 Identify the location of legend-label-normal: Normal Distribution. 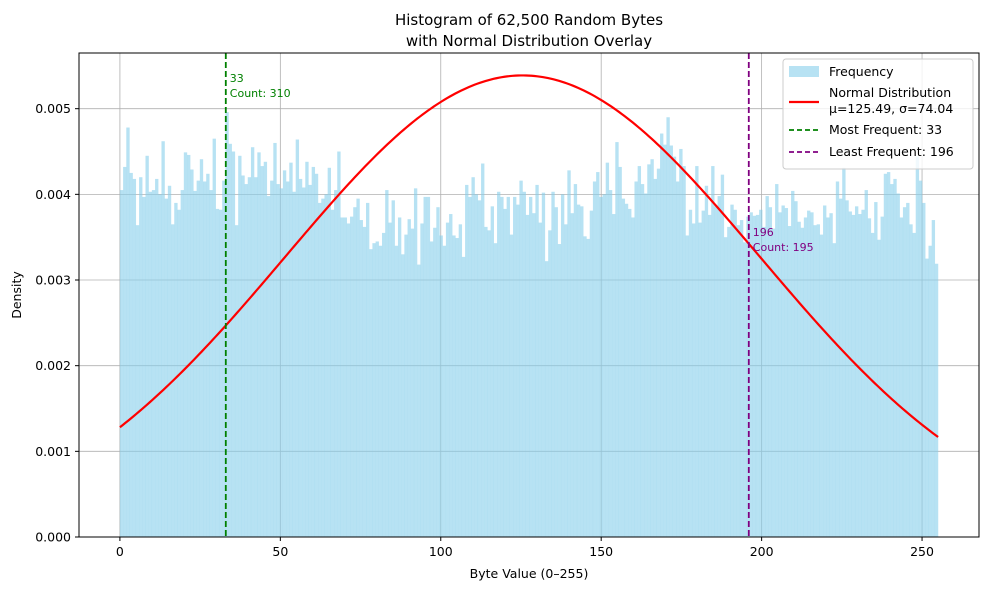
(890, 92).